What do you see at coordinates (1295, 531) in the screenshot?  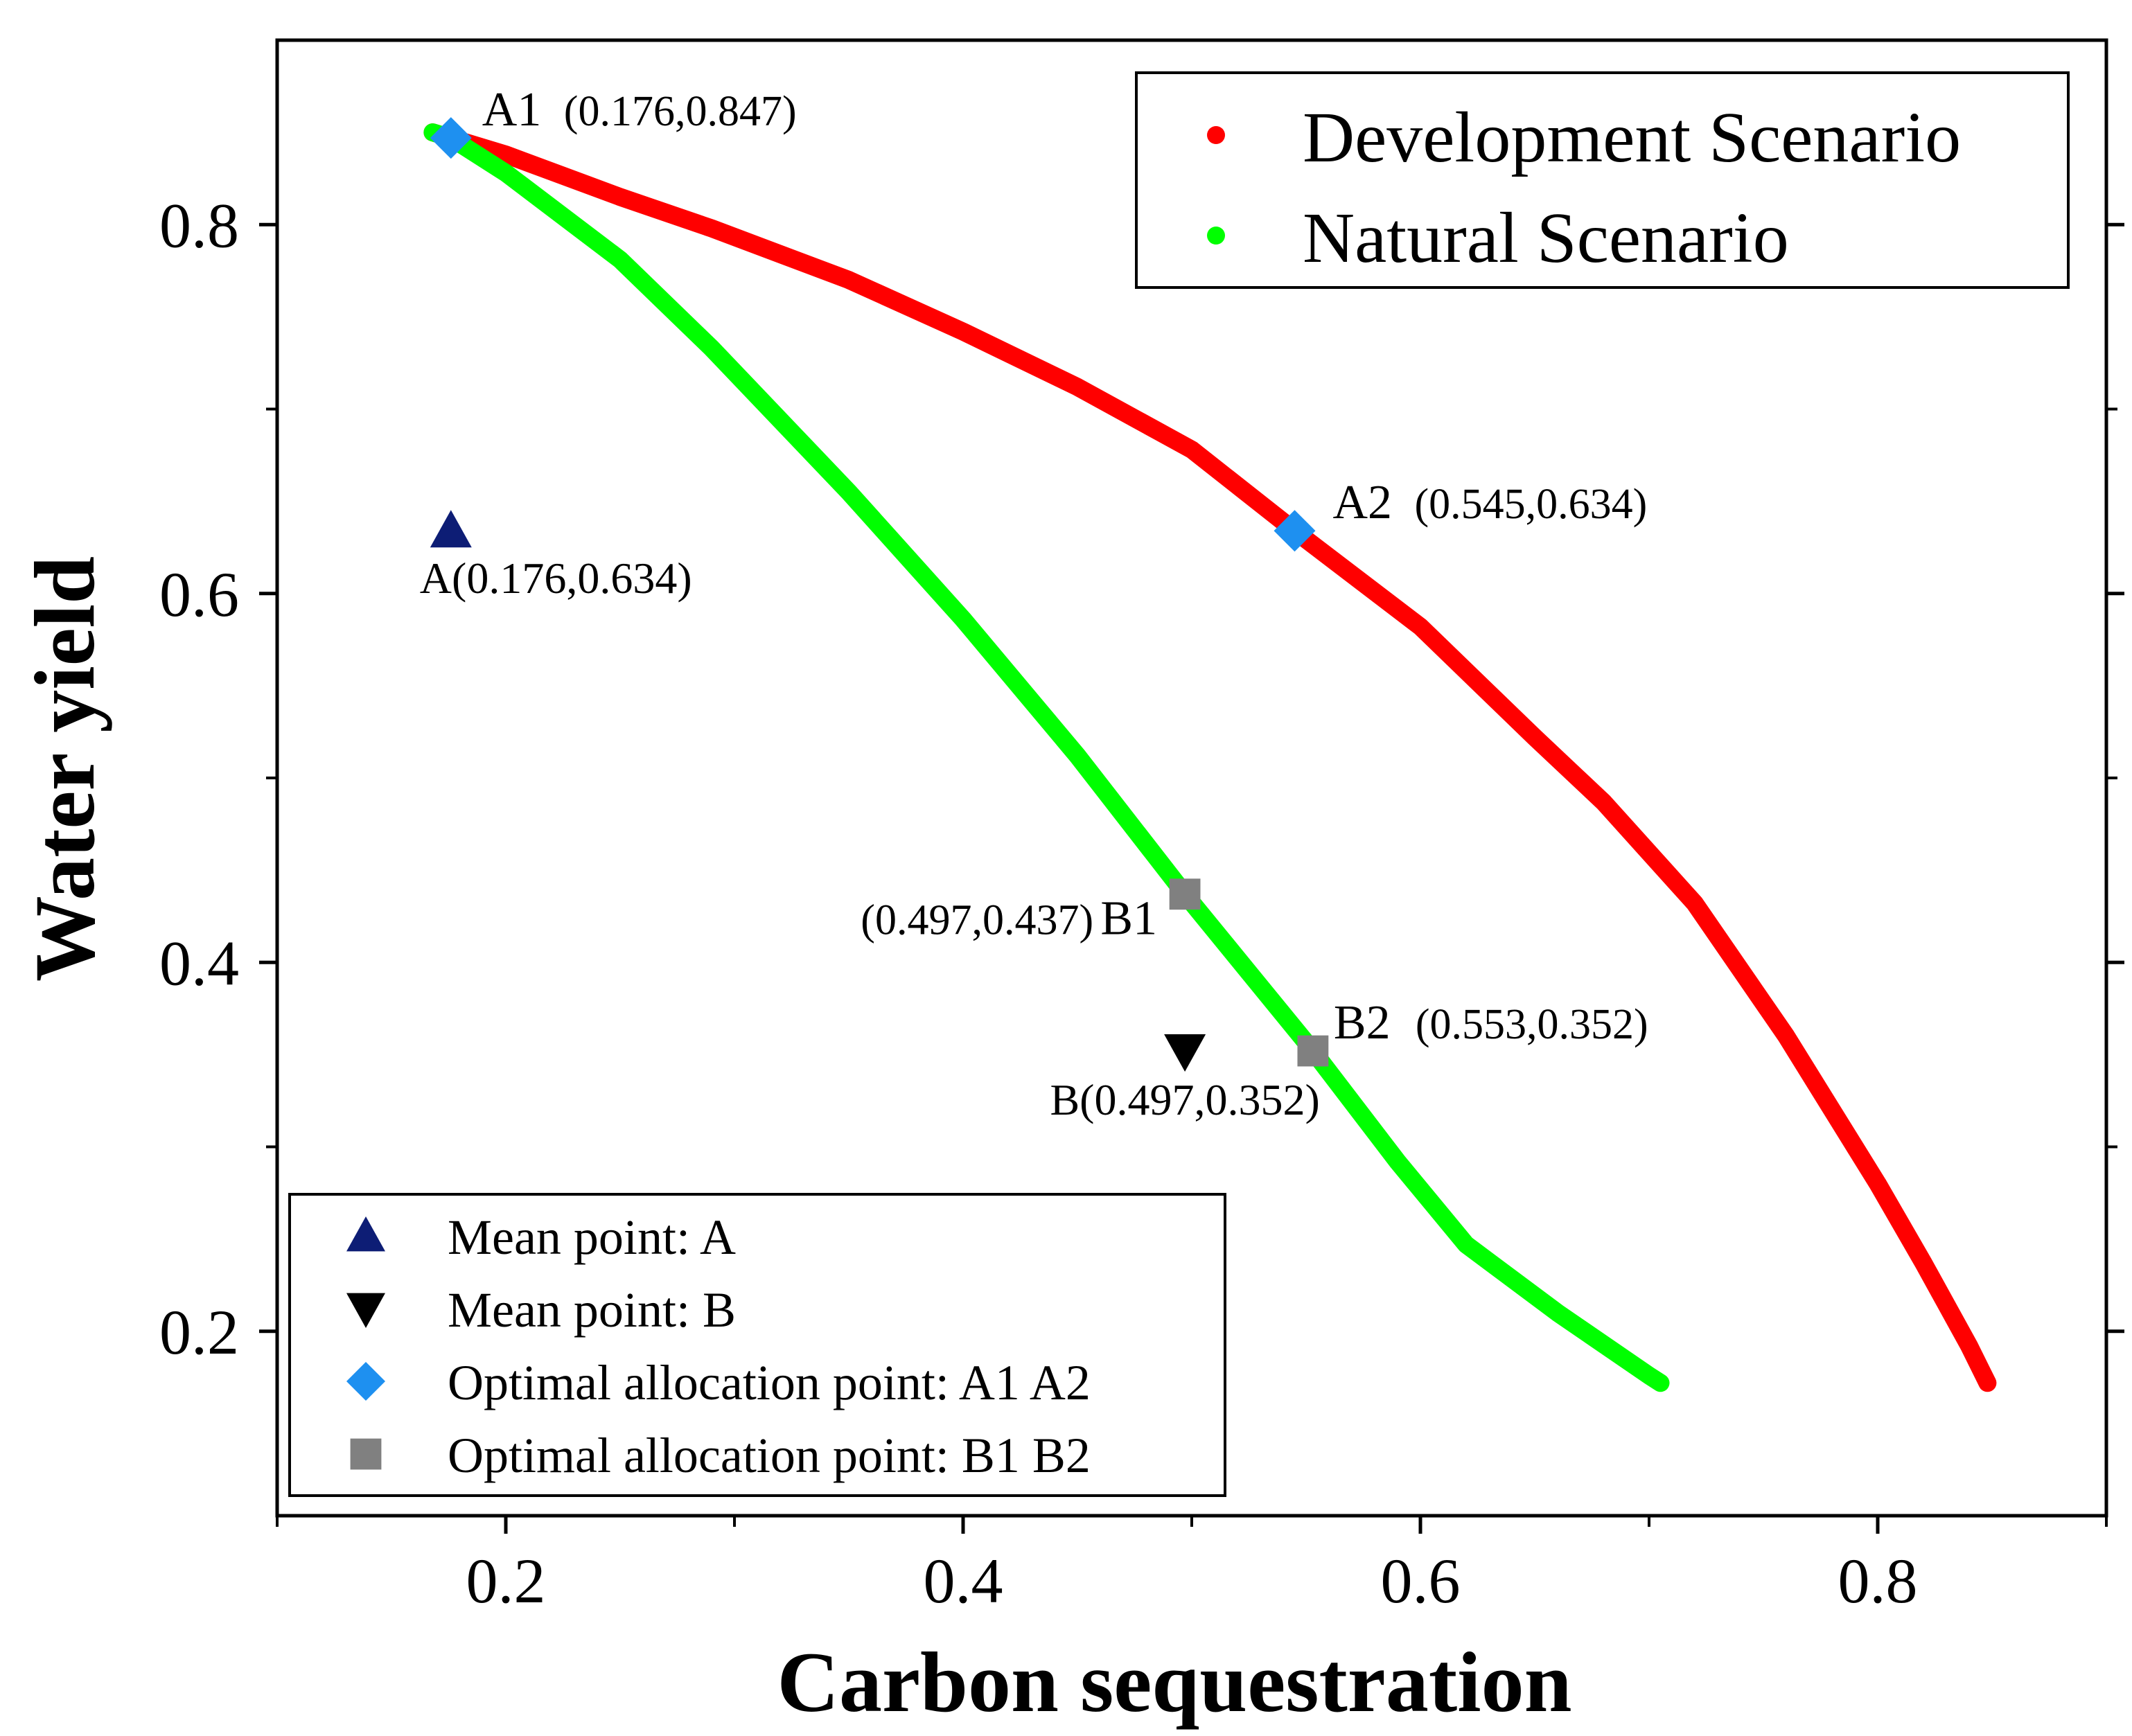 I see `point-a2` at bounding box center [1295, 531].